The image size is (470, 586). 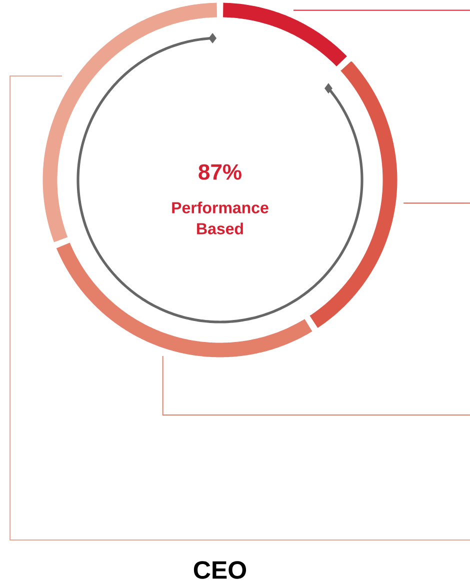 What do you see at coordinates (220, 218) in the screenshot?
I see `text: Performance Based` at bounding box center [220, 218].